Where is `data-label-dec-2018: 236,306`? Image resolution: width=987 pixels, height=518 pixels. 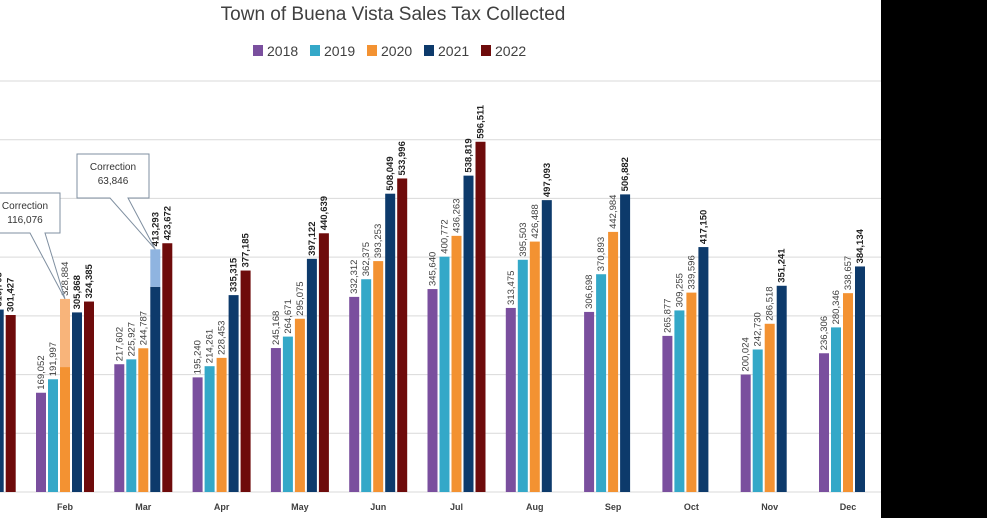 data-label-dec-2018: 236,306 is located at coordinates (824, 333).